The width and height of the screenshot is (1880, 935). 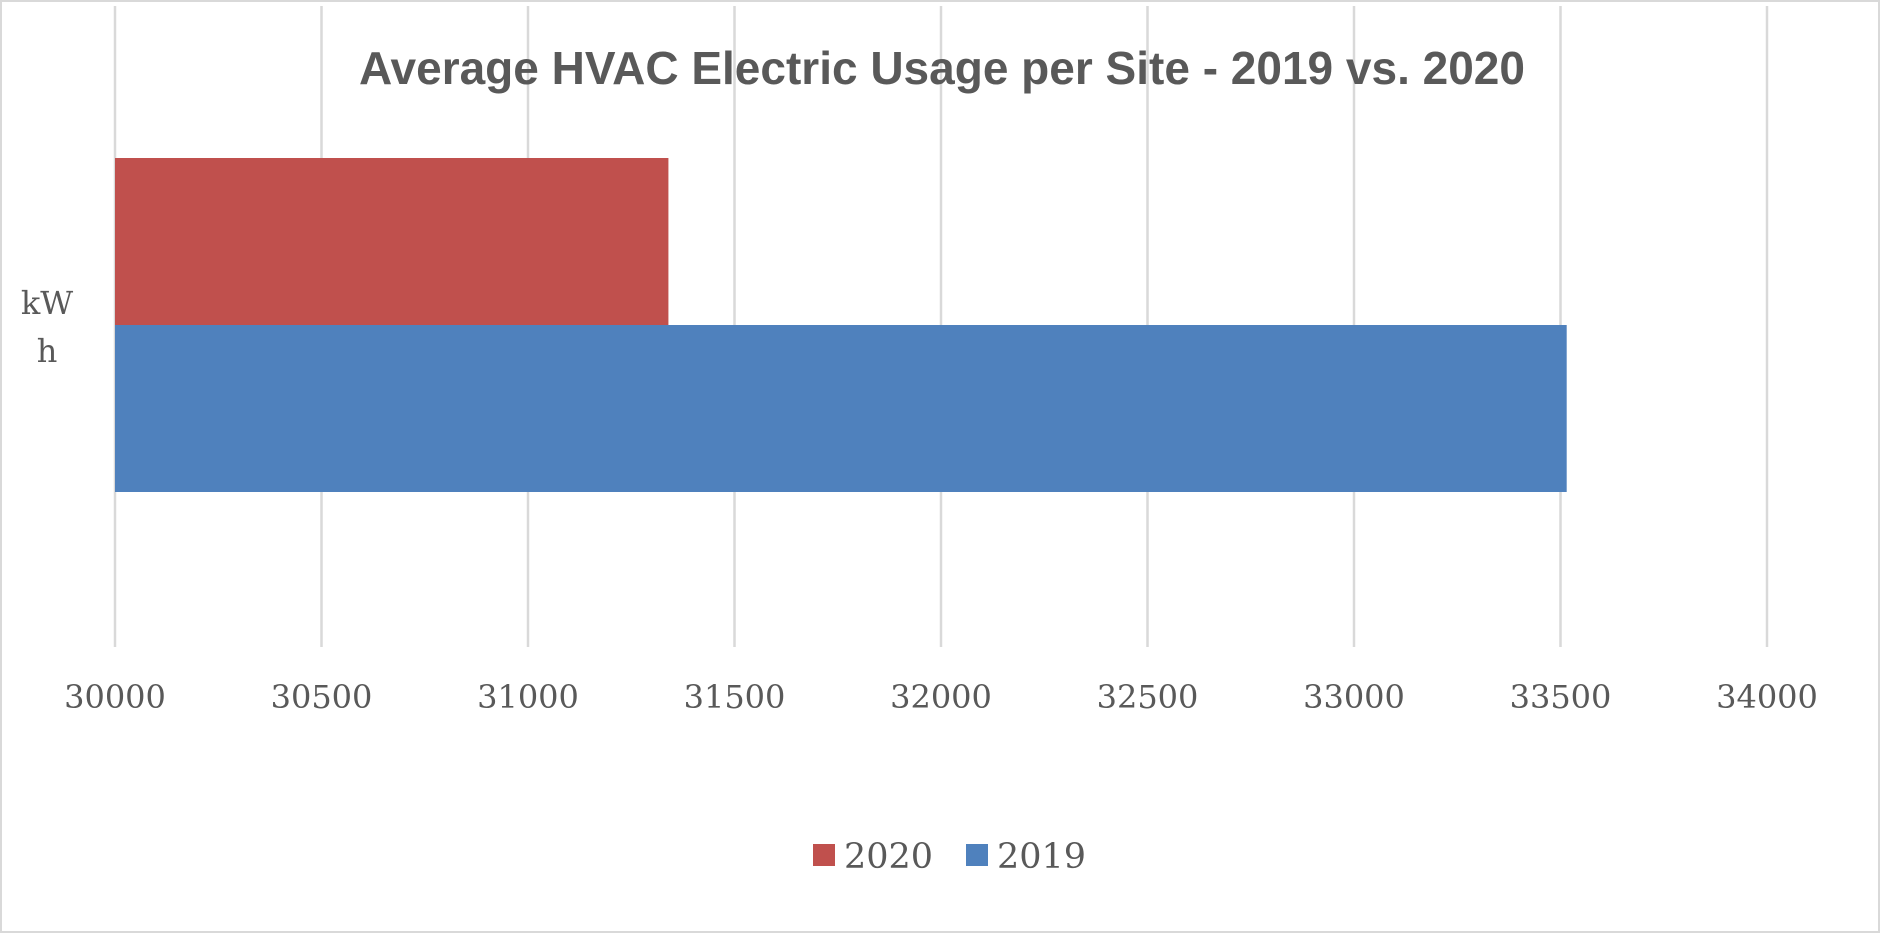 What do you see at coordinates (1148, 697) in the screenshot?
I see `x-tick-label-32500: 32500` at bounding box center [1148, 697].